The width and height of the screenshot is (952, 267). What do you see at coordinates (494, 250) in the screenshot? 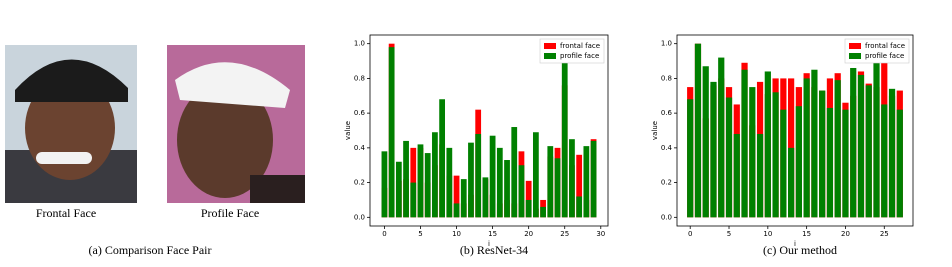
I see `caption: (b) ResNet-34` at bounding box center [494, 250].